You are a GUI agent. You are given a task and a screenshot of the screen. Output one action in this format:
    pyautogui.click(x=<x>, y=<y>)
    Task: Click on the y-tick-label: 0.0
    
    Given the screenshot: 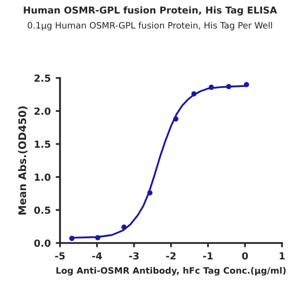 What is the action you would take?
    pyautogui.click(x=42, y=243)
    